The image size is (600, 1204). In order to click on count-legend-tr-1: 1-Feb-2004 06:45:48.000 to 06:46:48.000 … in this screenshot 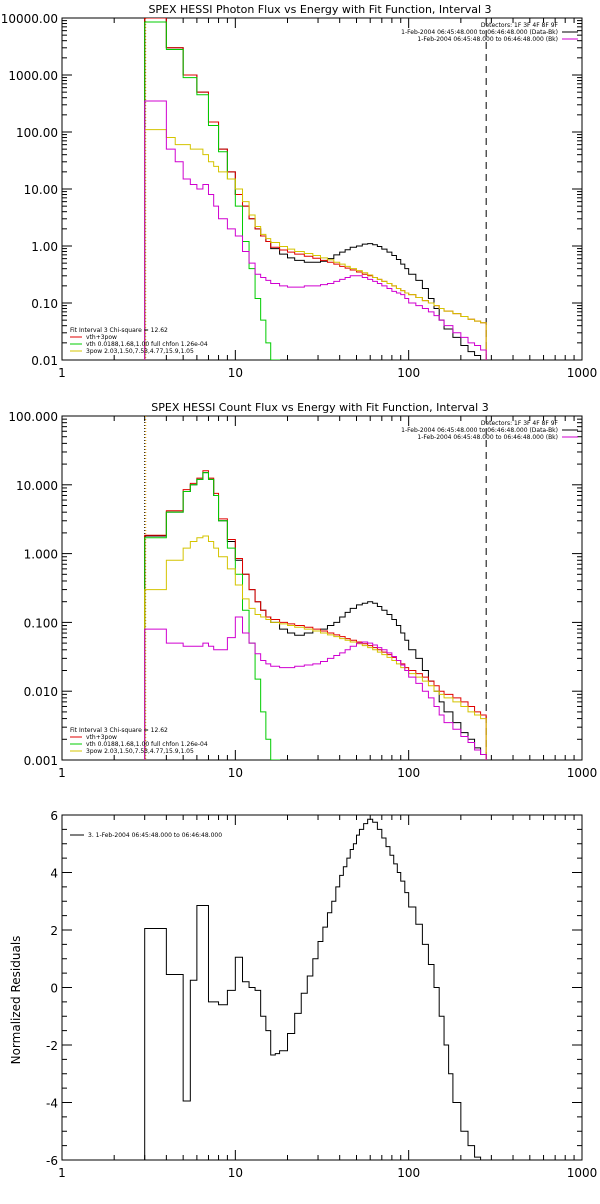, I will do `click(479, 430)`.